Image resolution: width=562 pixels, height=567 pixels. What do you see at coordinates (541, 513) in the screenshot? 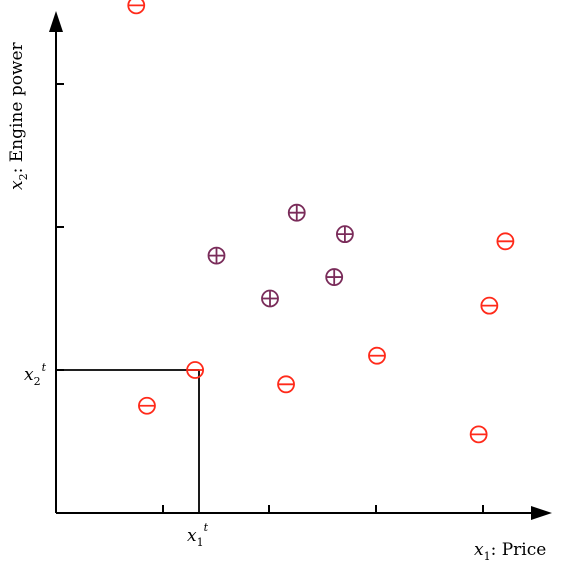
I see `x-axis-arrowhead` at bounding box center [541, 513].